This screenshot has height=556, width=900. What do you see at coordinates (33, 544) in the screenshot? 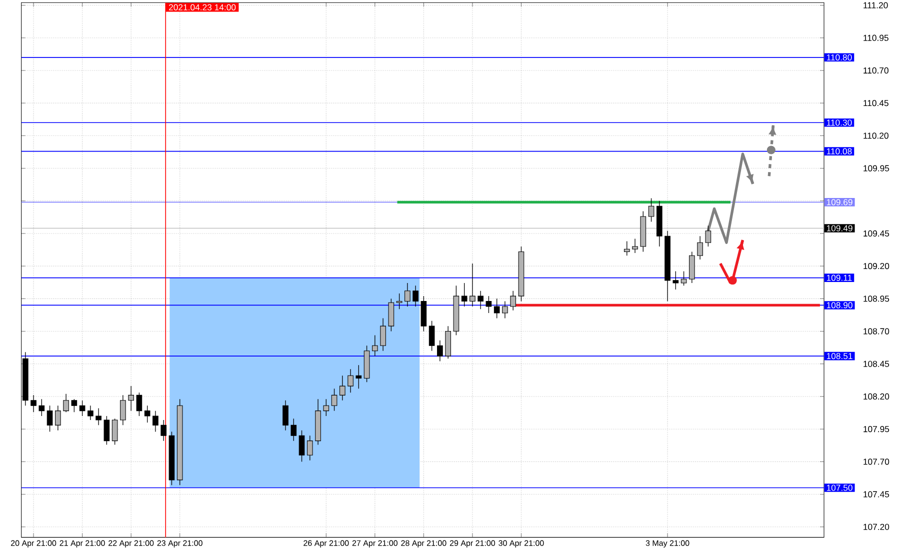
I see `x-tick-label: 20 Apr 21:00` at bounding box center [33, 544].